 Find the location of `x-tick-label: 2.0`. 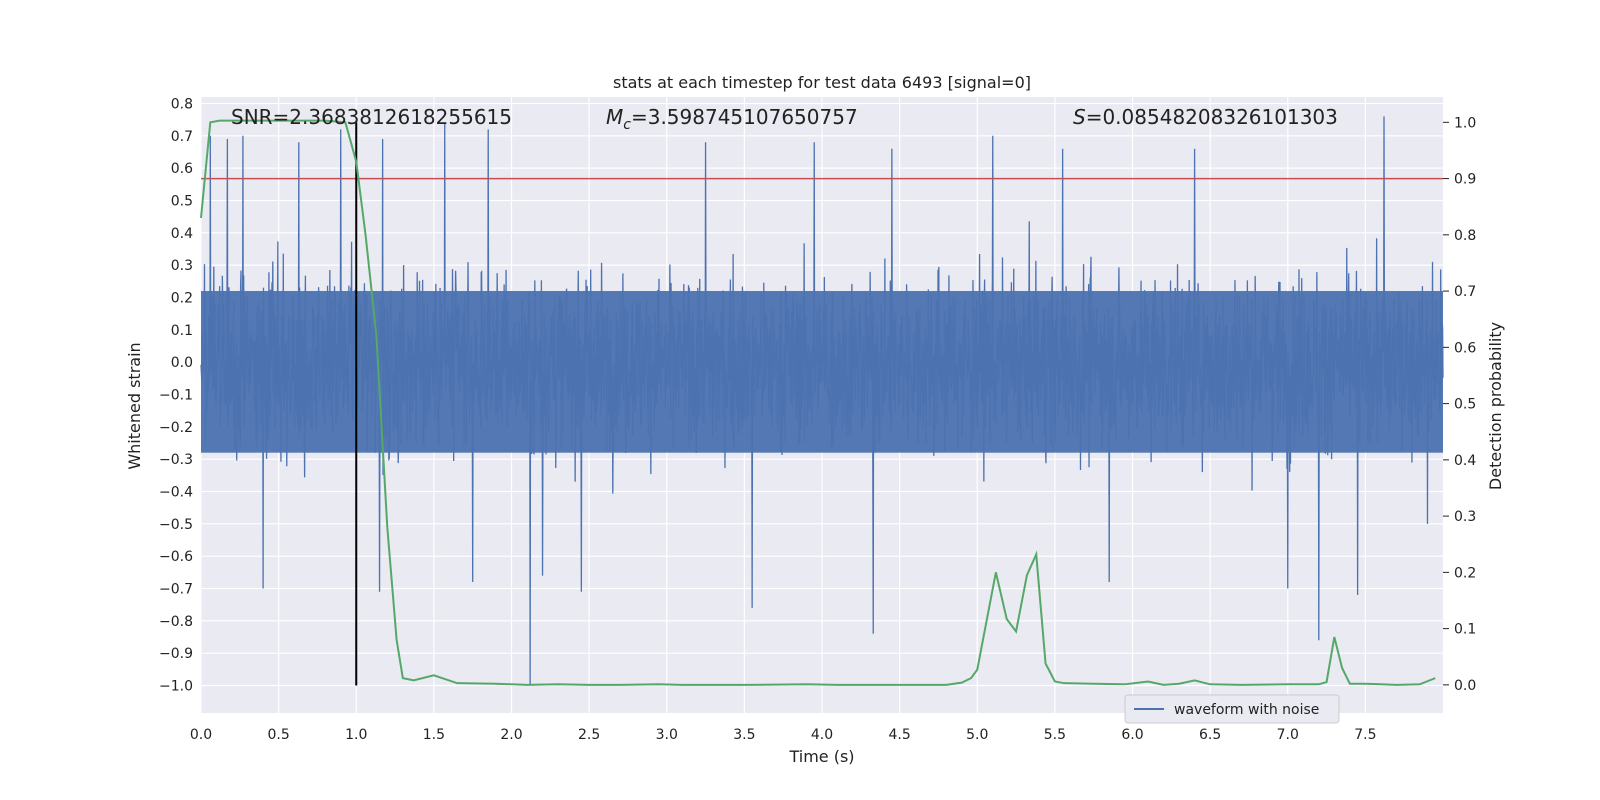

x-tick-label: 2.0 is located at coordinates (511, 735).